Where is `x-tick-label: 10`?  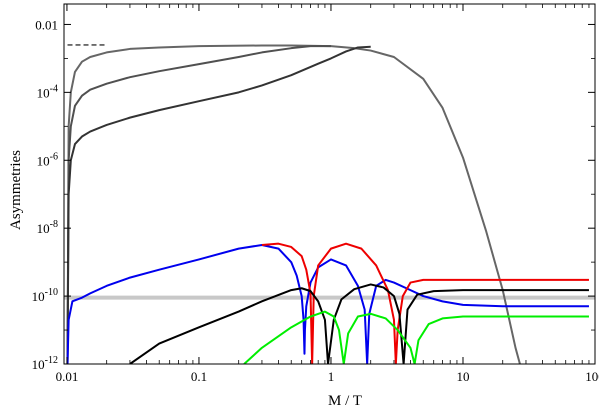 x-tick-label: 10 is located at coordinates (462, 376).